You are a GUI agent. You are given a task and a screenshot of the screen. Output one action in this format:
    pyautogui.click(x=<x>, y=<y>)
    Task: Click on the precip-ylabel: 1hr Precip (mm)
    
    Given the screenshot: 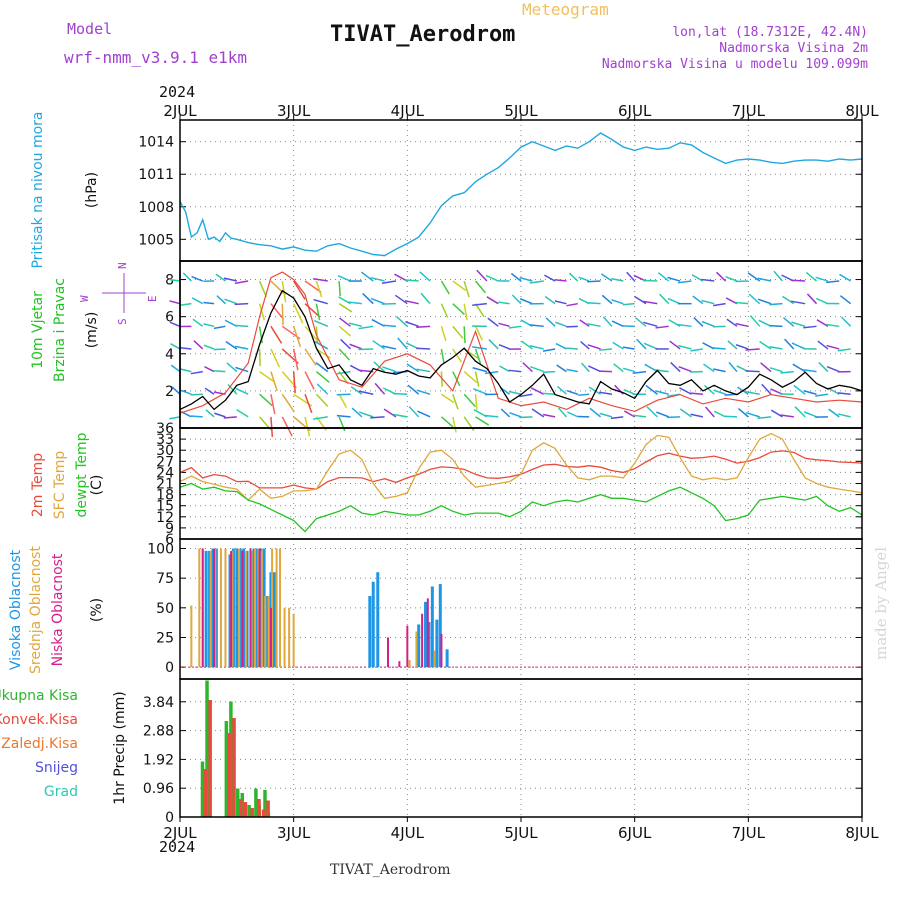 What is the action you would take?
    pyautogui.click(x=120, y=747)
    